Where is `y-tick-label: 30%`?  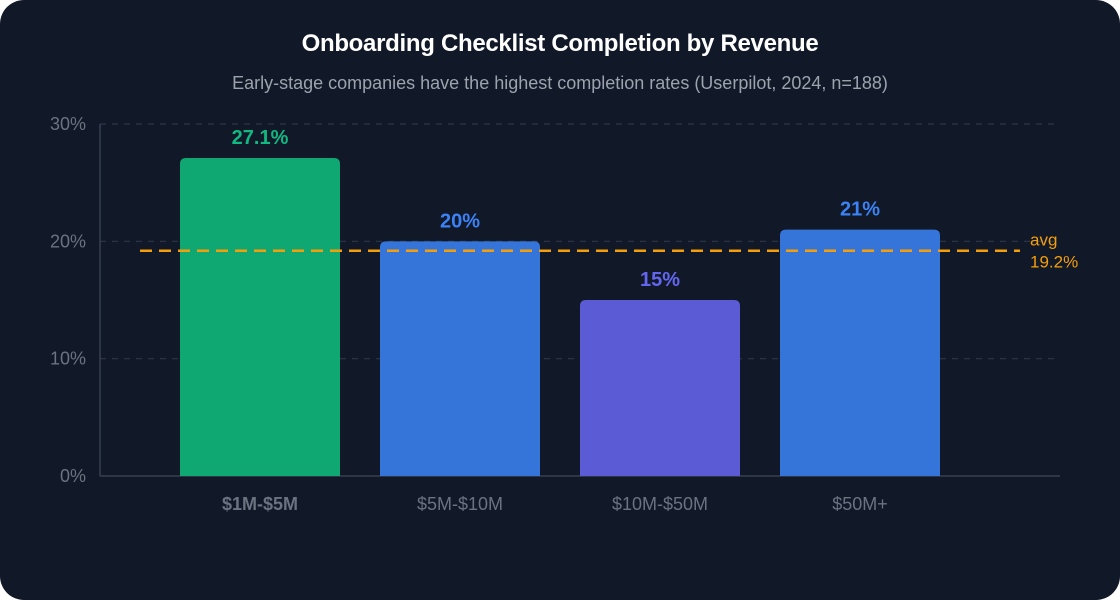 y-tick-label: 30% is located at coordinates (68, 124).